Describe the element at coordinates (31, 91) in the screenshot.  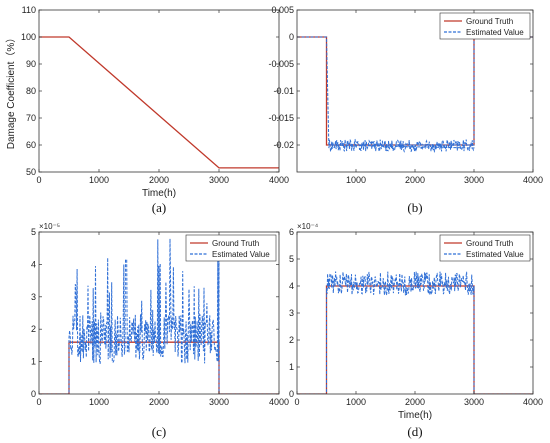
I see `y-tick-label: 80` at that location.